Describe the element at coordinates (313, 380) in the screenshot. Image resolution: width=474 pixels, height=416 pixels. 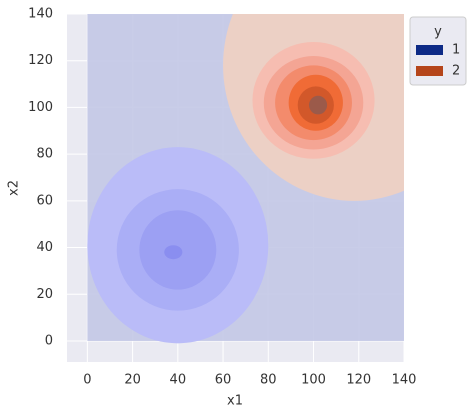
I see `x-tick-label: 100` at that location.